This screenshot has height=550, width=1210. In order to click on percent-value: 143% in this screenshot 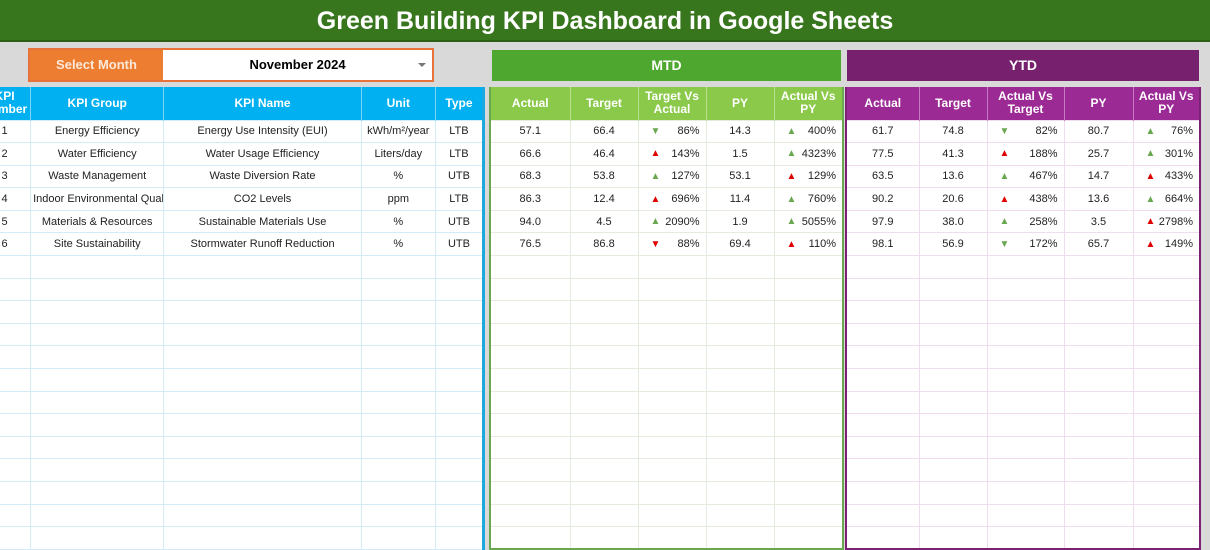, I will do `click(685, 153)`.